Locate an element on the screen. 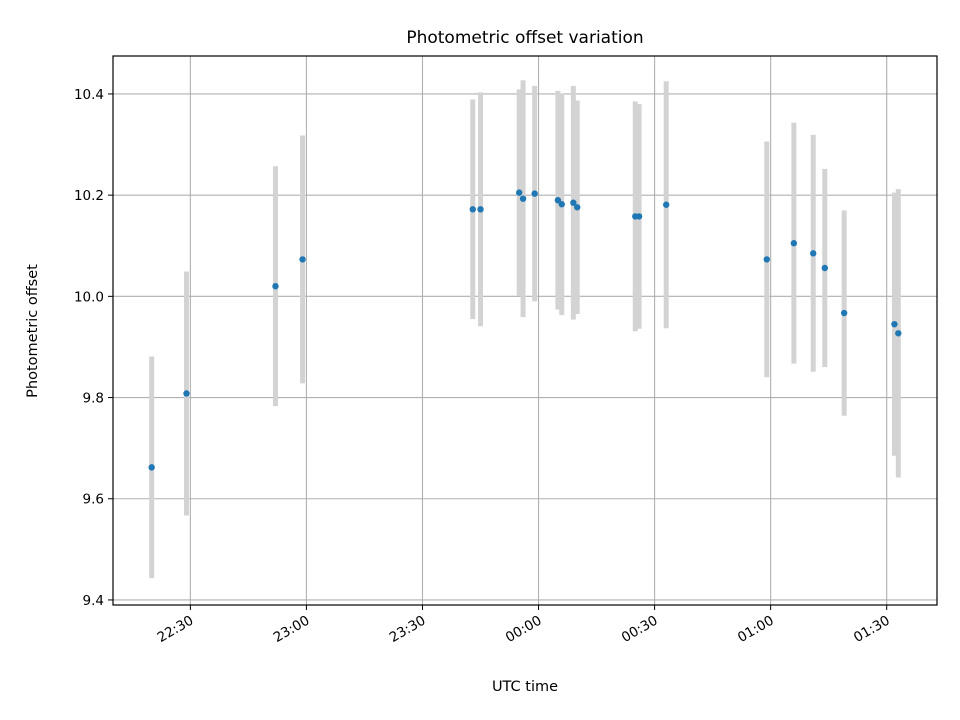 The height and width of the screenshot is (720, 960). y-tick-label: 10.2 is located at coordinates (89, 196).